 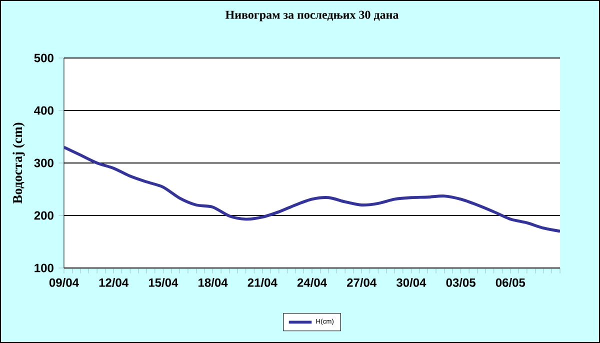 I want to click on x-tick-label: 09/04, so click(x=64, y=282).